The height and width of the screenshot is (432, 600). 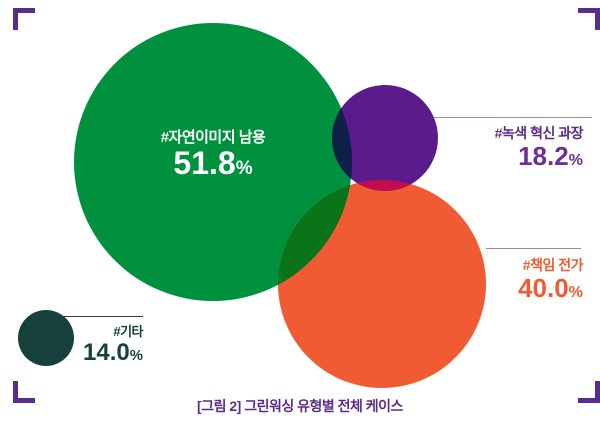 I want to click on frame-bracket-top-left, so click(x=24, y=19).